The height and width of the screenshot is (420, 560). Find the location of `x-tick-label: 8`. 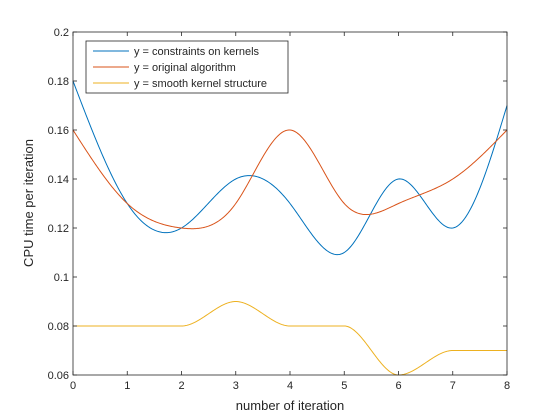

x-tick-label: 8 is located at coordinates (507, 386).